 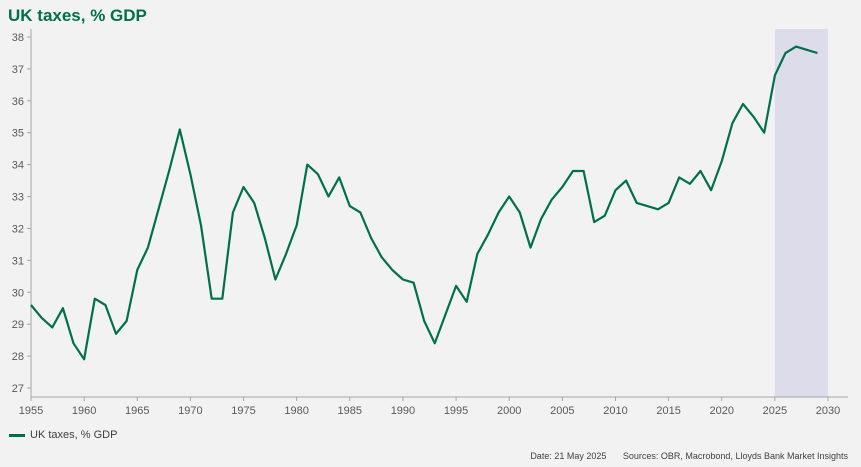 I want to click on x-tick-label: 1960, so click(x=84, y=411).